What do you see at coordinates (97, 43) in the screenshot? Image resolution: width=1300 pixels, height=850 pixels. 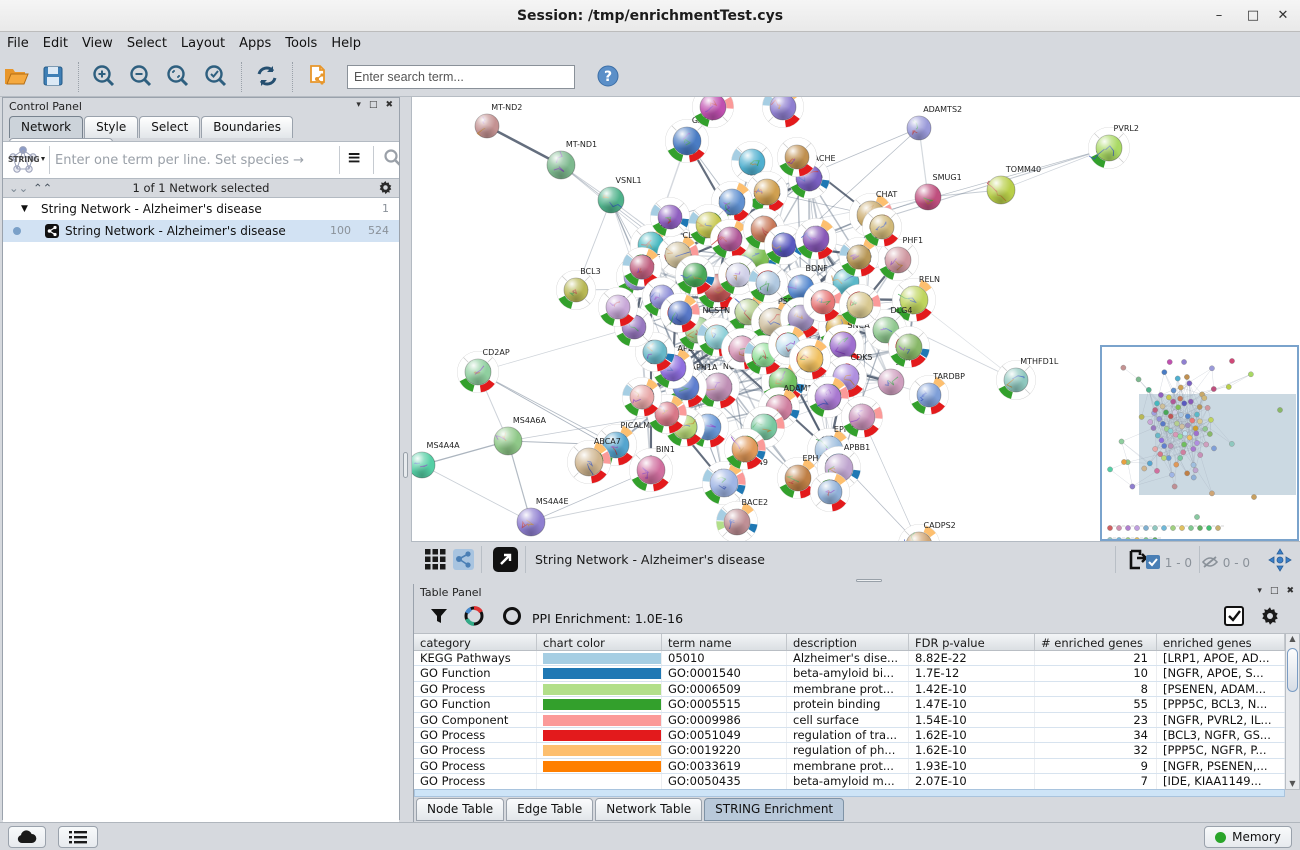 I see `menu-view: View` at bounding box center [97, 43].